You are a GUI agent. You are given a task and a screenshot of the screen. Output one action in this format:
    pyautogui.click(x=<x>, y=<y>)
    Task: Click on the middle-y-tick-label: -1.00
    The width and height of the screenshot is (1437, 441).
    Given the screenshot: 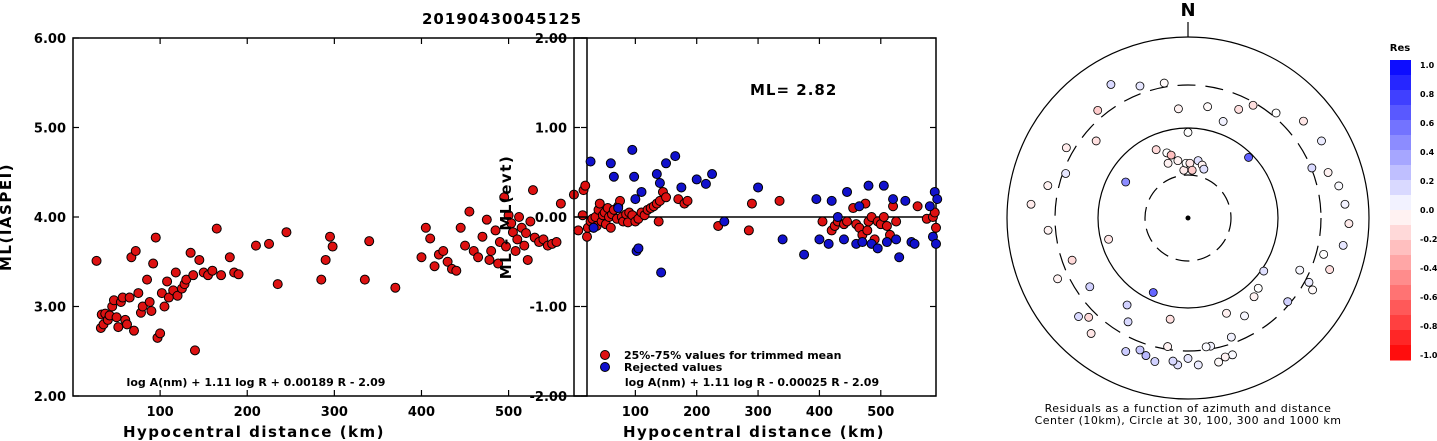 What is the action you would take?
    pyautogui.click(x=548, y=308)
    